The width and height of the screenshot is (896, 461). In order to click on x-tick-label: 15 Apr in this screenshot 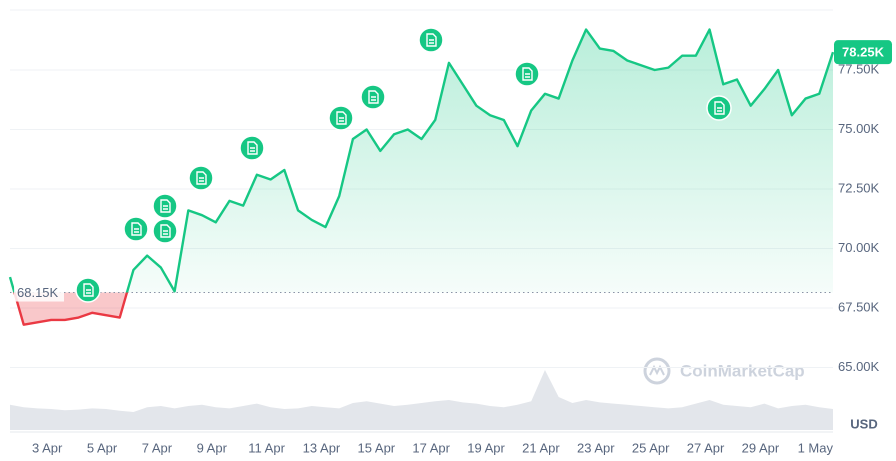, I will do `click(377, 447)`.